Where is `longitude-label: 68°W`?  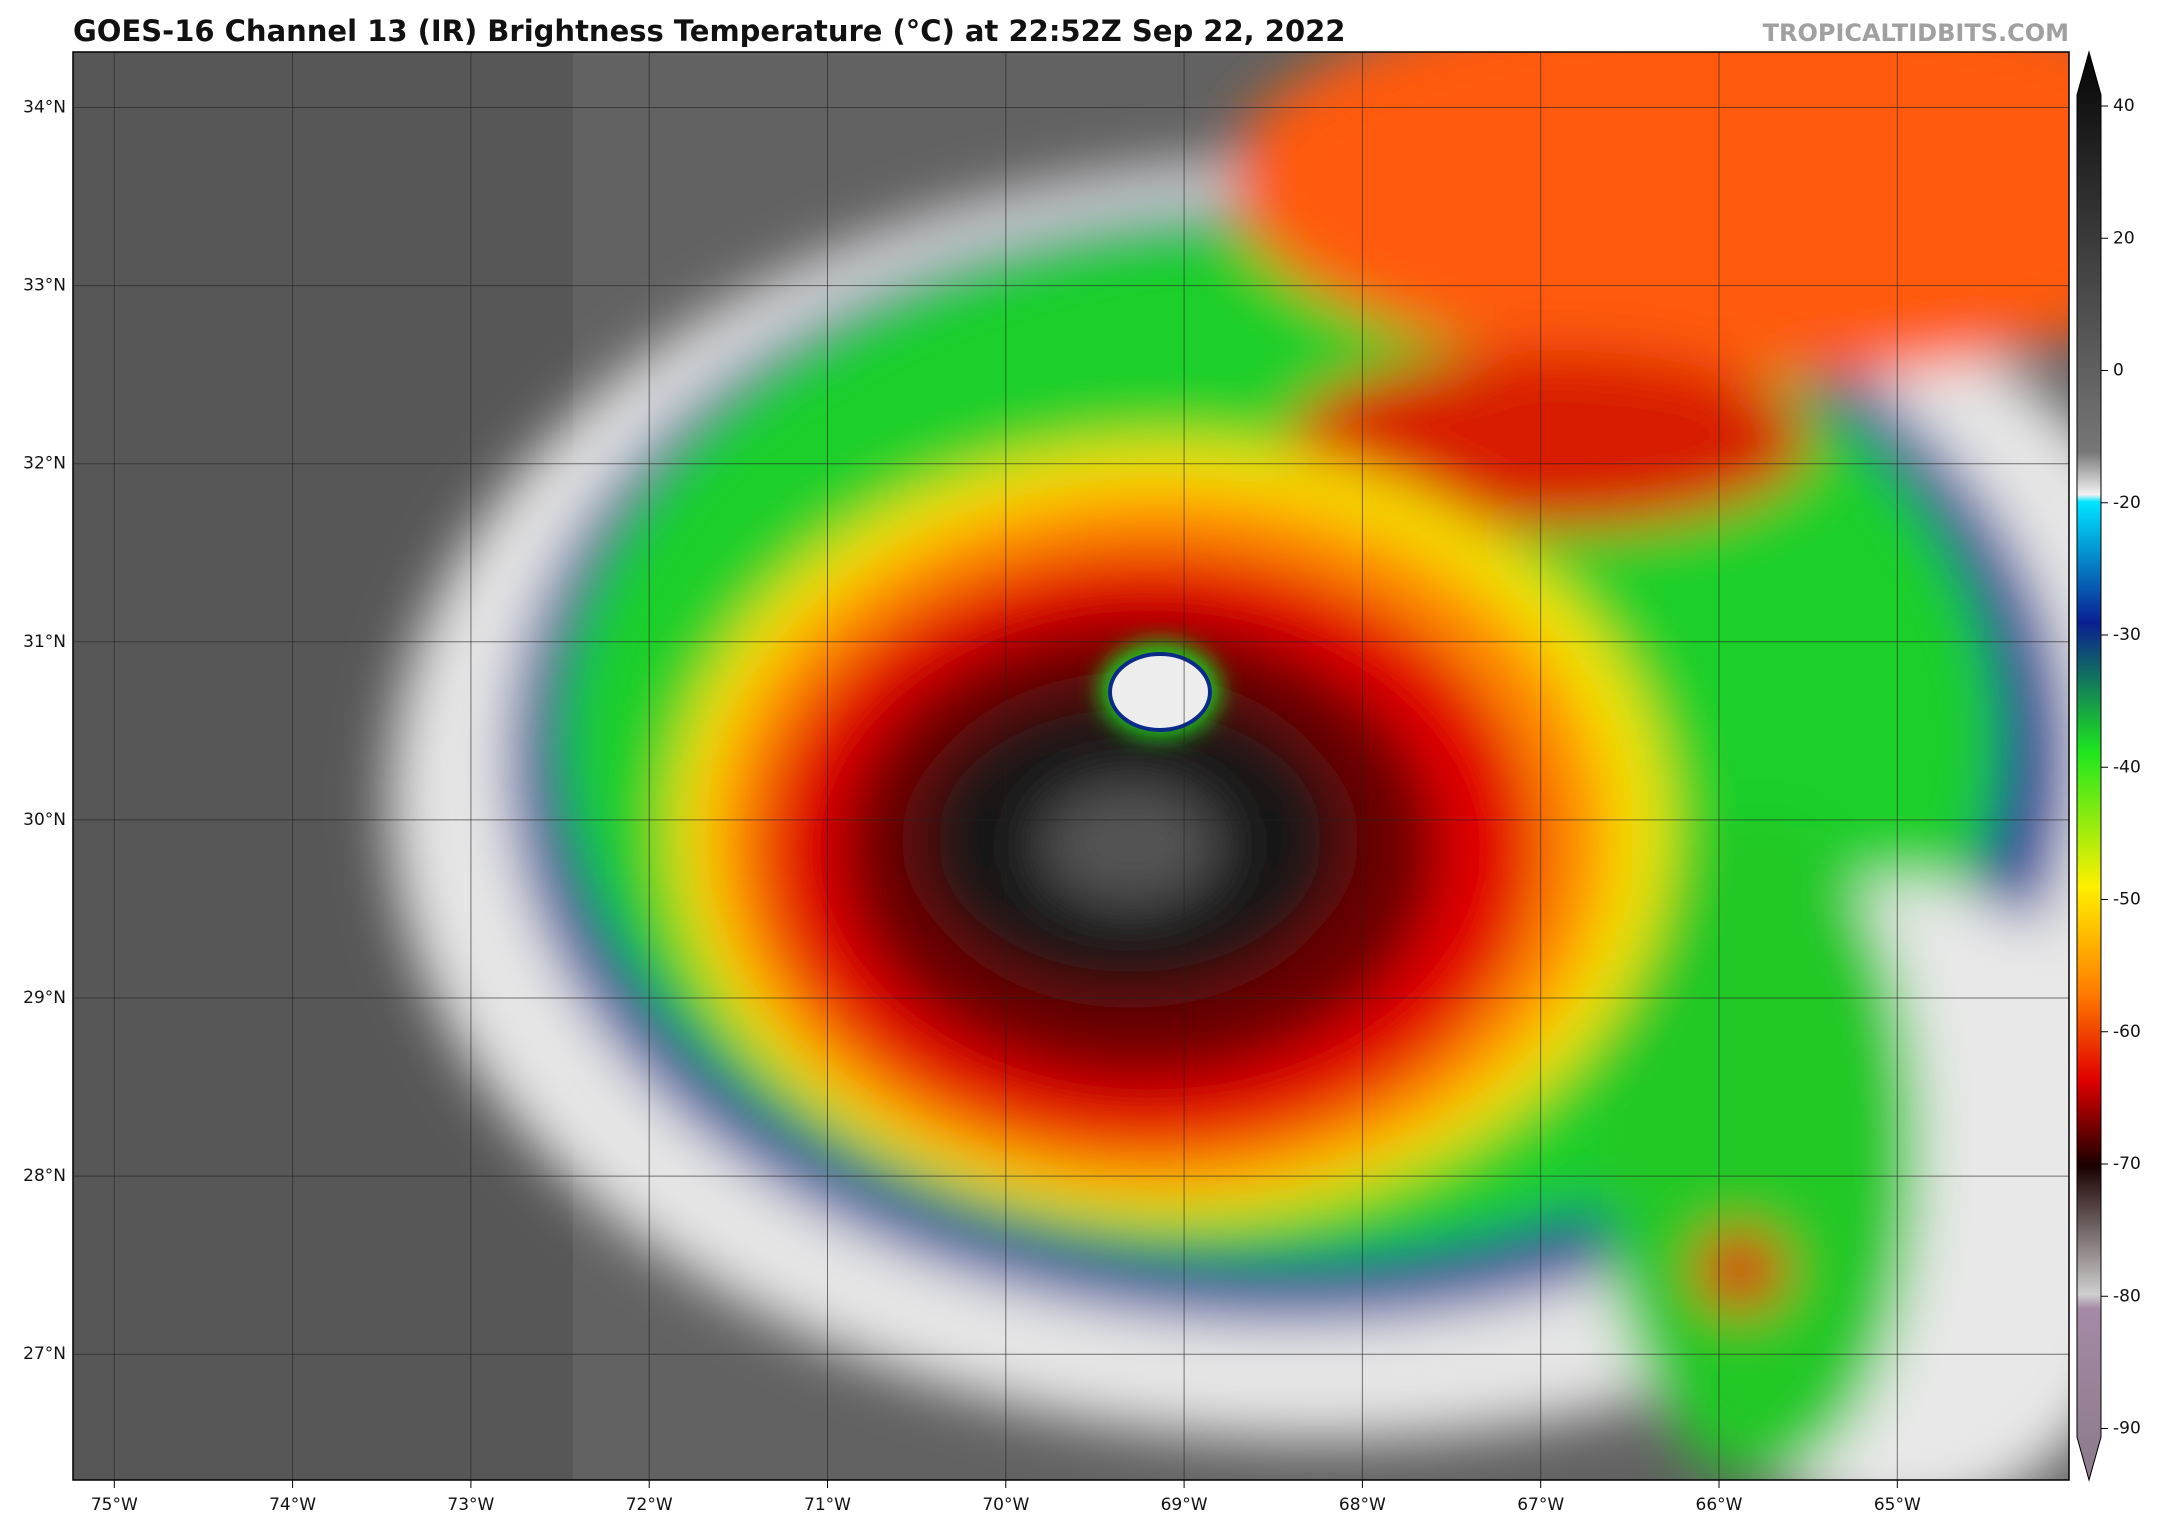 longitude-label: 68°W is located at coordinates (1362, 1505).